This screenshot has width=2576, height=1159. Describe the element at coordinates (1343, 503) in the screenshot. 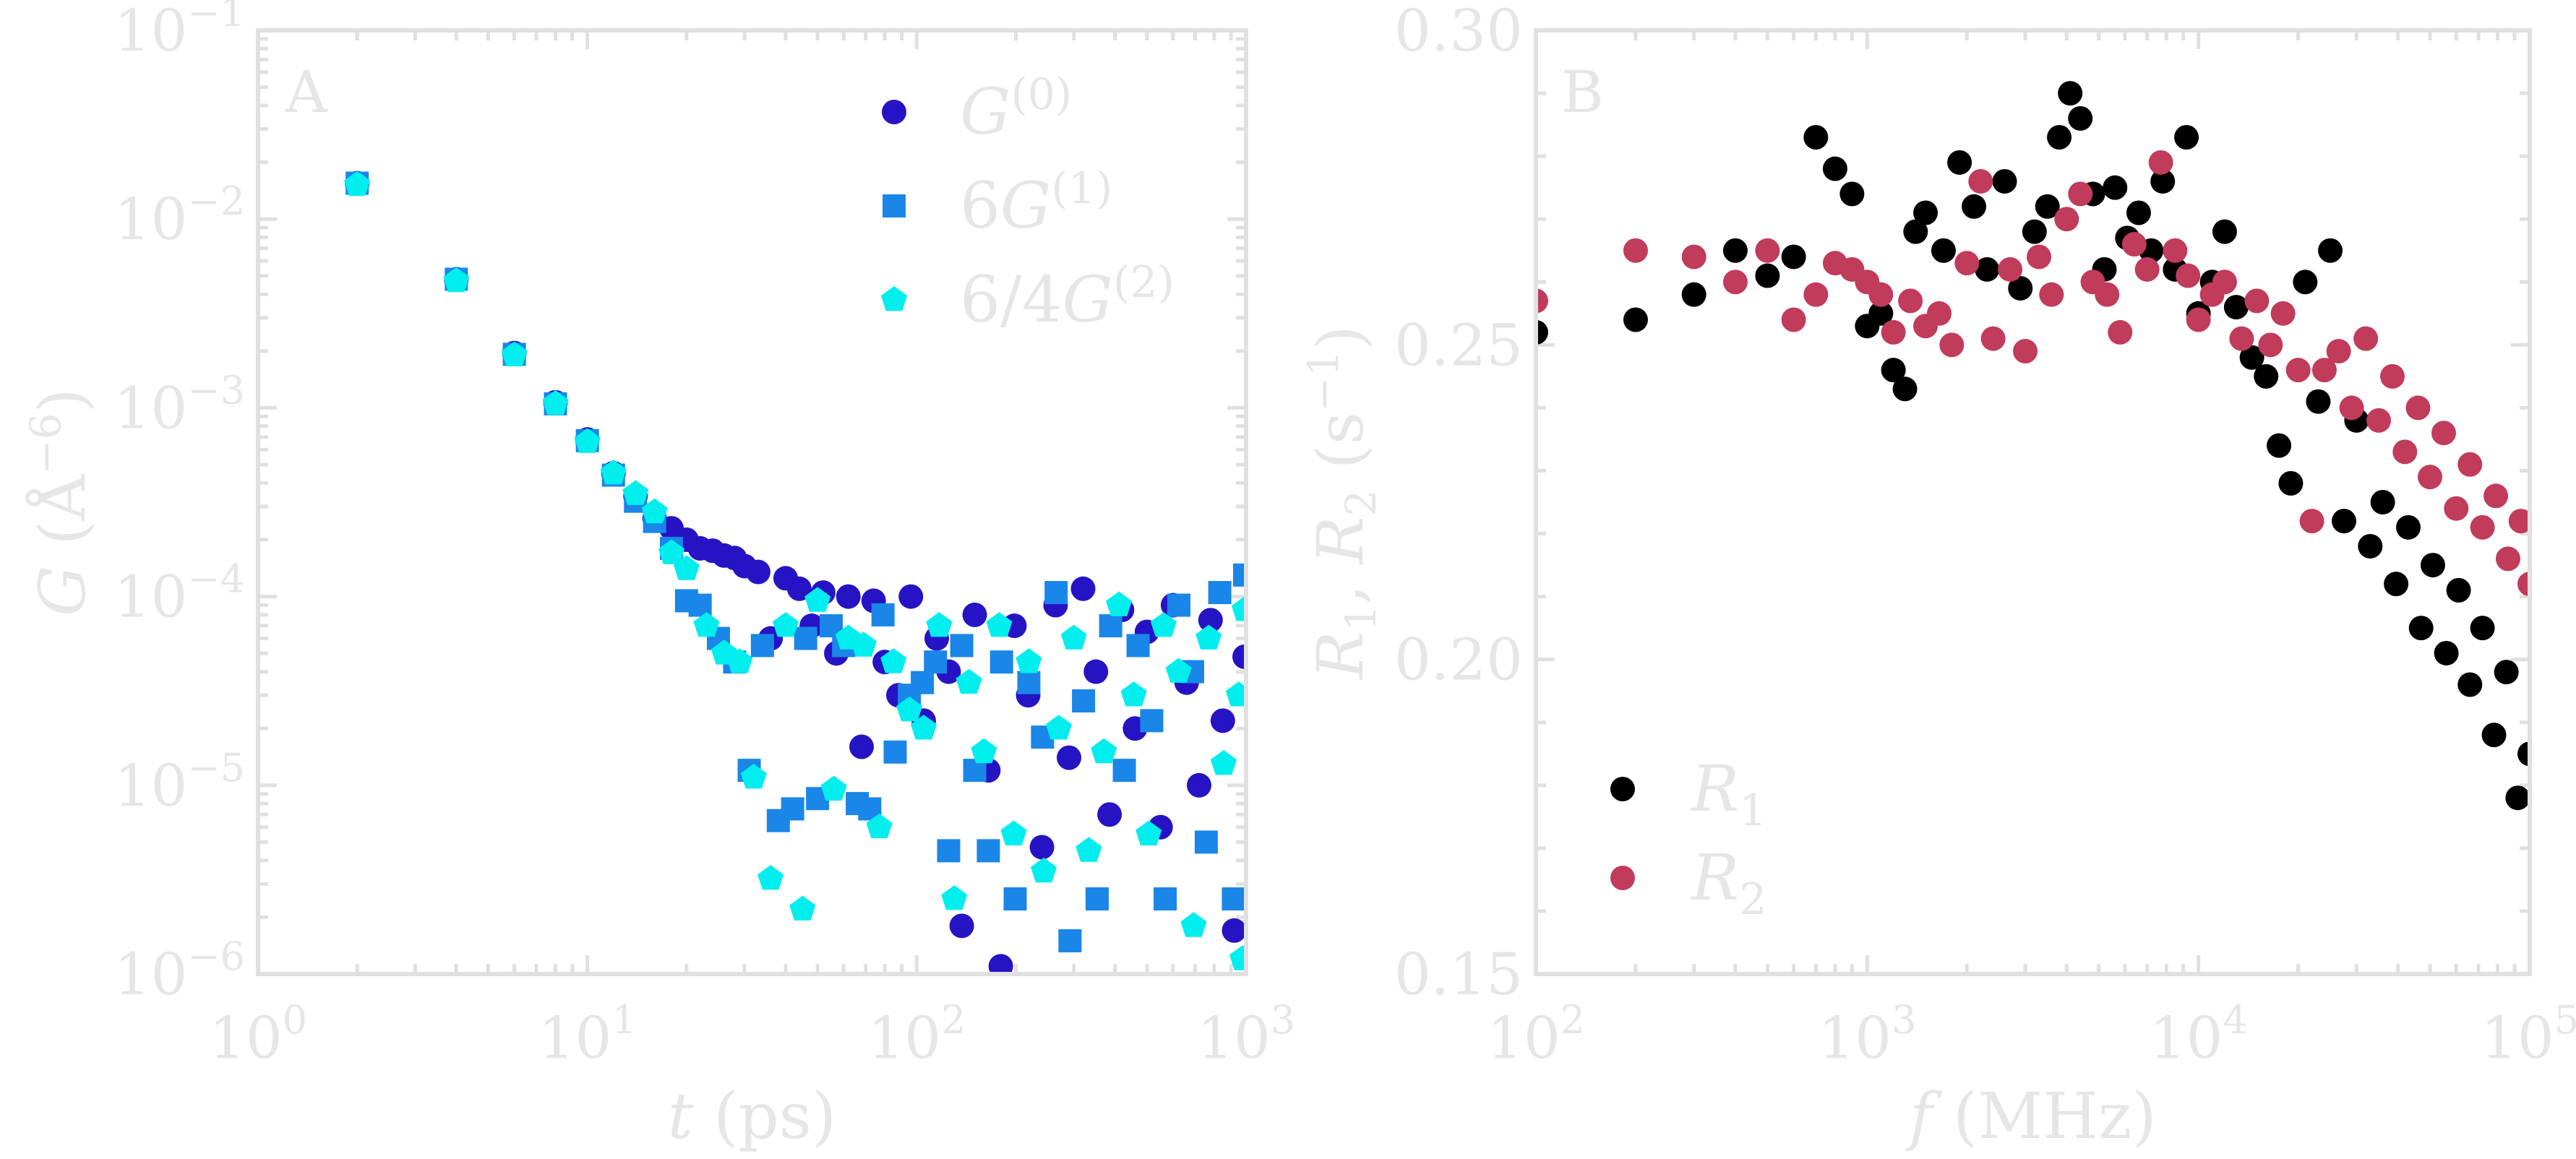

I see `y-axis-label: R1, R2 (s−1)` at that location.